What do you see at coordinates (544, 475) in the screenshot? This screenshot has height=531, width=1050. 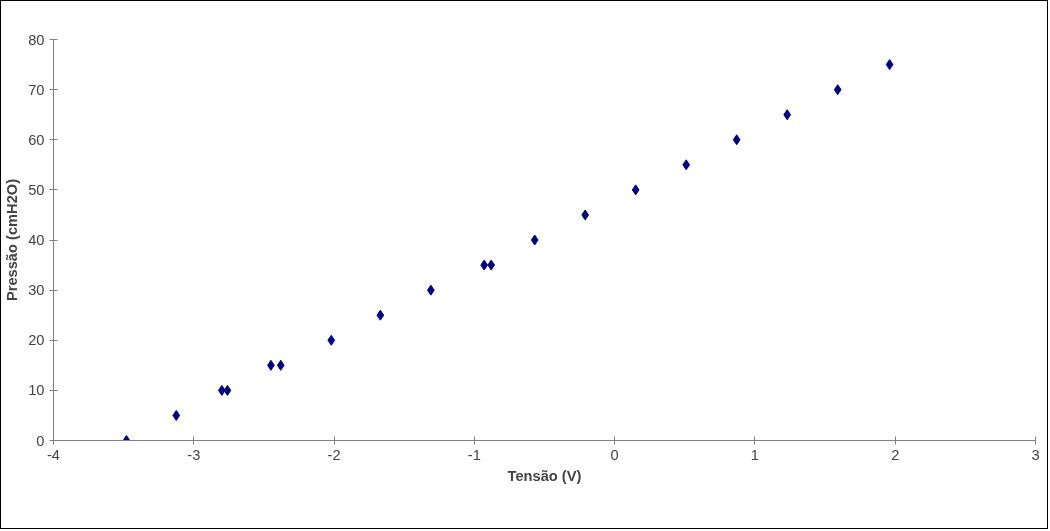 I see `x-axis-title: Tensão (V)` at bounding box center [544, 475].